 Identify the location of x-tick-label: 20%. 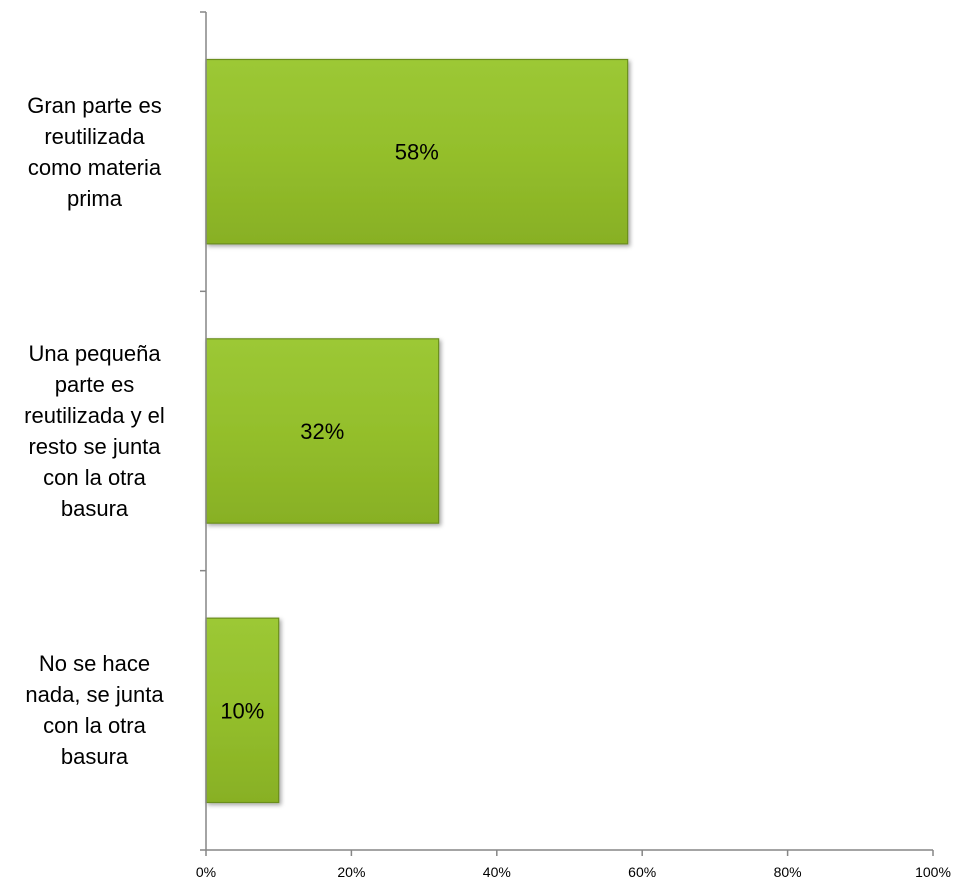
(351, 872).